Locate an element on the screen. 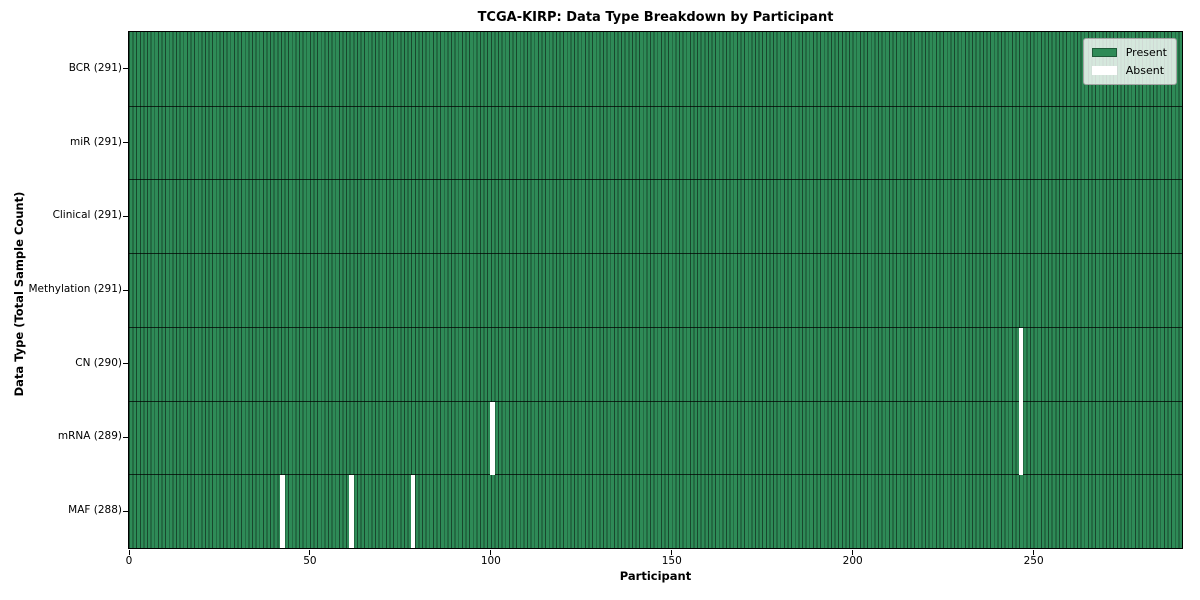 Image resolution: width=1200 pixels, height=600 pixels. legend-label-absent: Absent is located at coordinates (1145, 70).